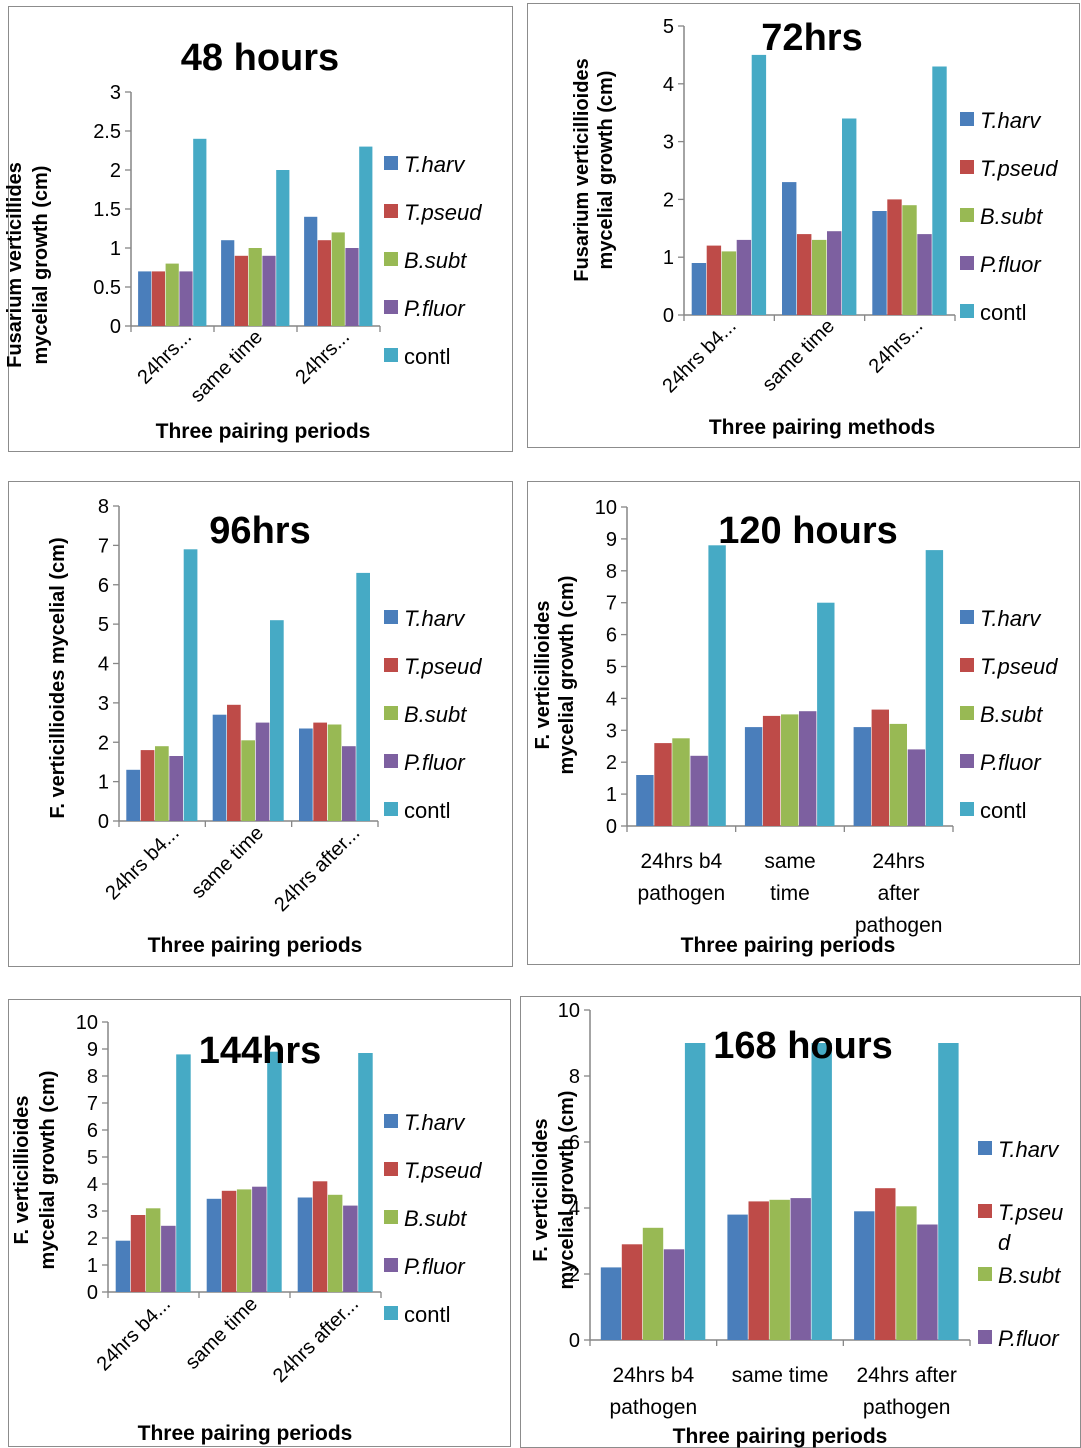 Image resolution: width=1081 pixels, height=1448 pixels. What do you see at coordinates (435, 1266) in the screenshot?
I see `chart5-legend-label: P.fluor` at bounding box center [435, 1266].